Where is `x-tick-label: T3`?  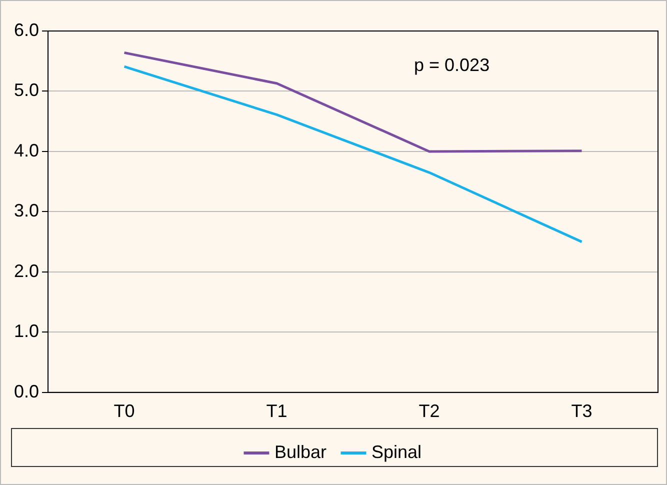 x-tick-label: T3 is located at coordinates (581, 411).